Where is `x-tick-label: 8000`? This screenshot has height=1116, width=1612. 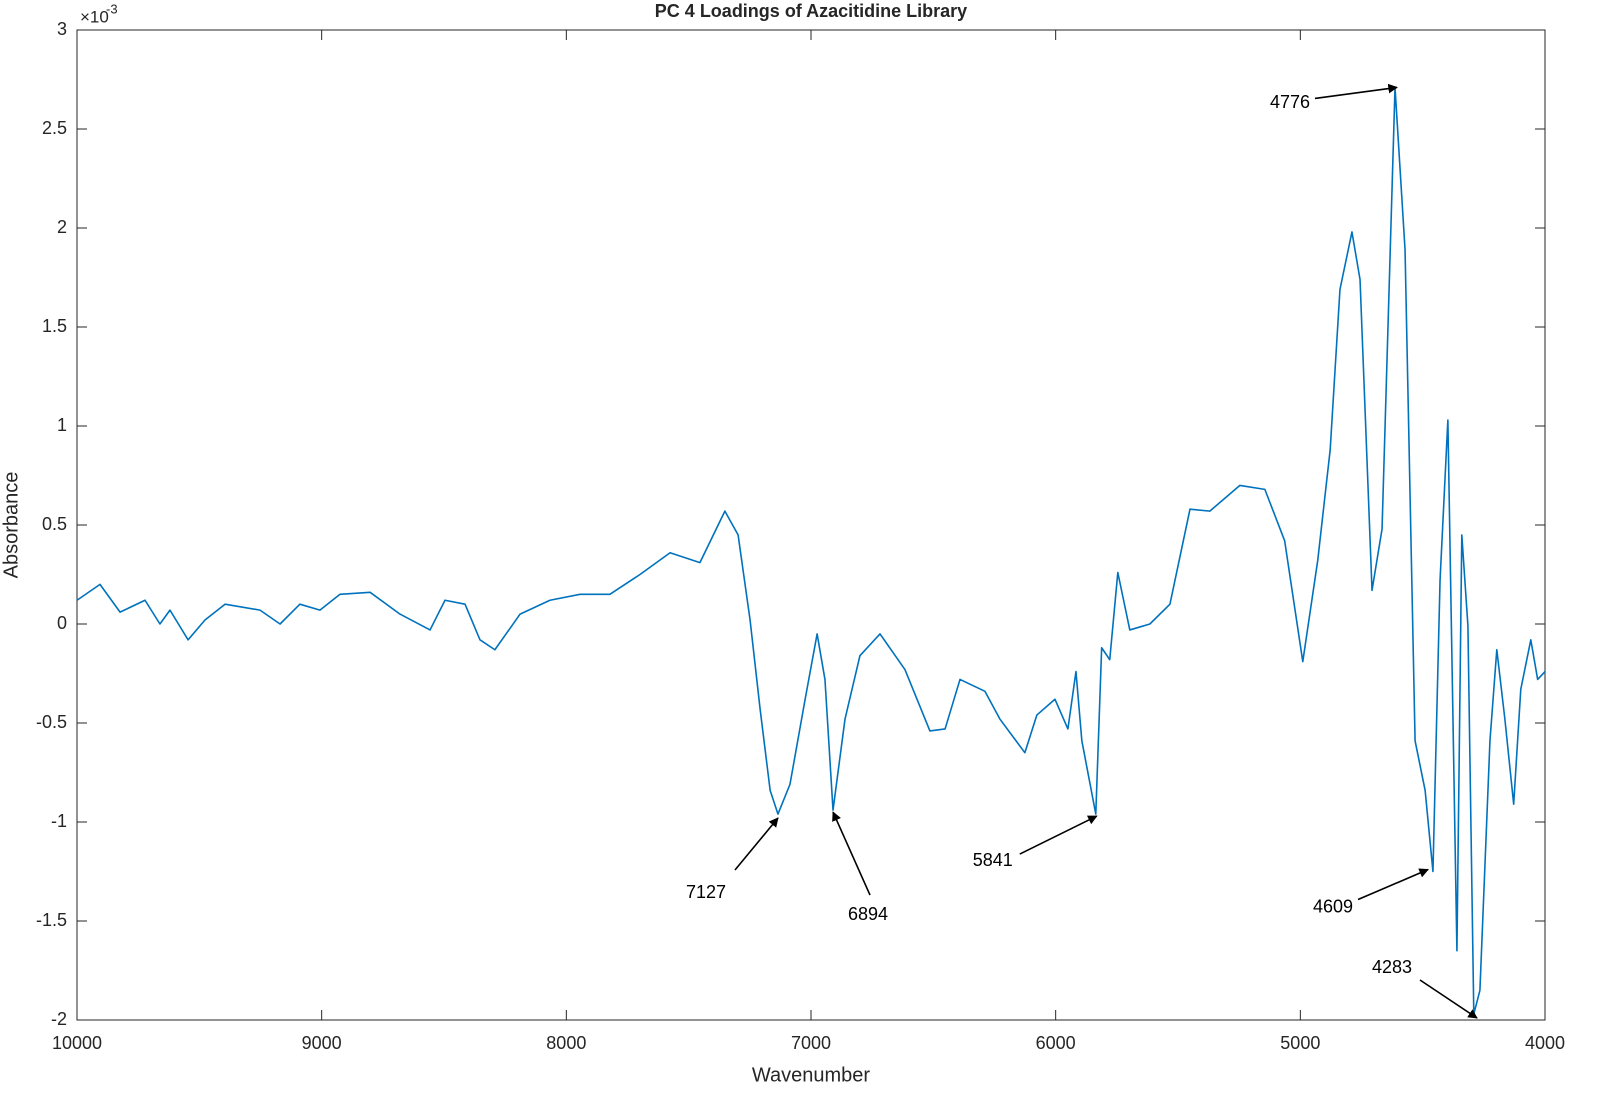
x-tick-label: 8000 is located at coordinates (566, 1043).